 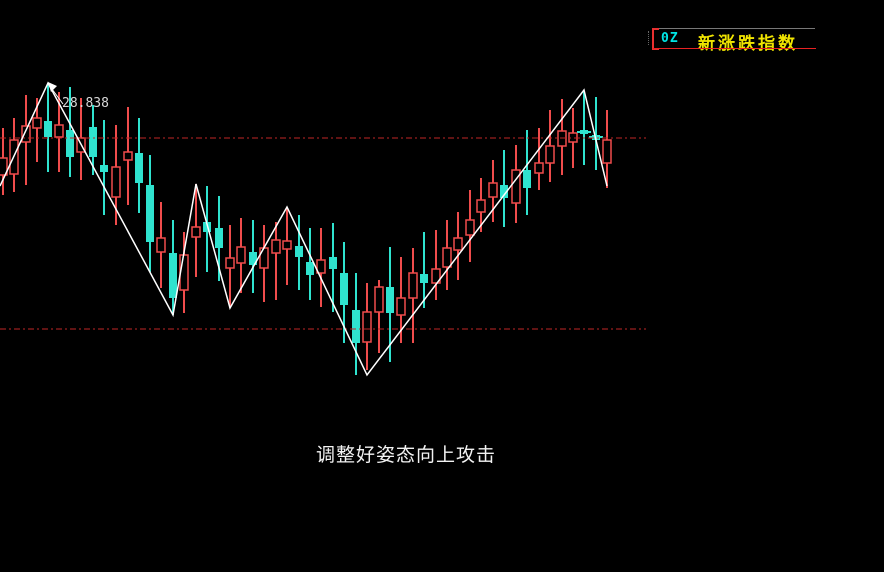 I want to click on indicator-id: 0Z, so click(x=670, y=38).